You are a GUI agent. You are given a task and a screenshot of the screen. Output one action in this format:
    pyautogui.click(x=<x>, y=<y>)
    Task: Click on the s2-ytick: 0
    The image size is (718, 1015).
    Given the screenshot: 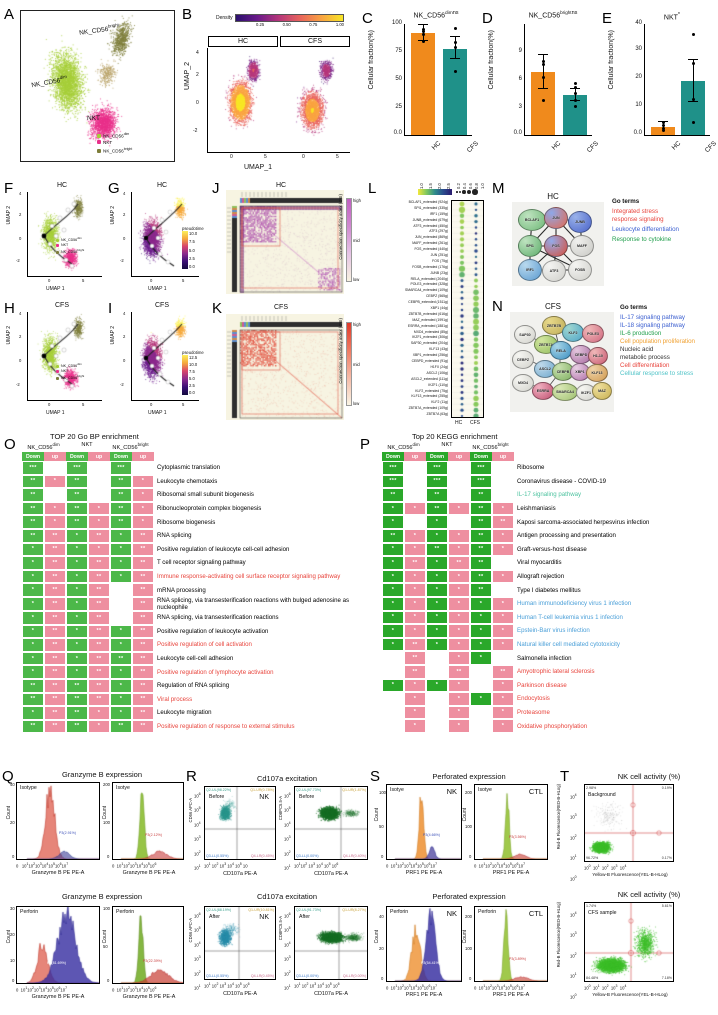 What is the action you would take?
    pyautogui.click(x=470, y=856)
    